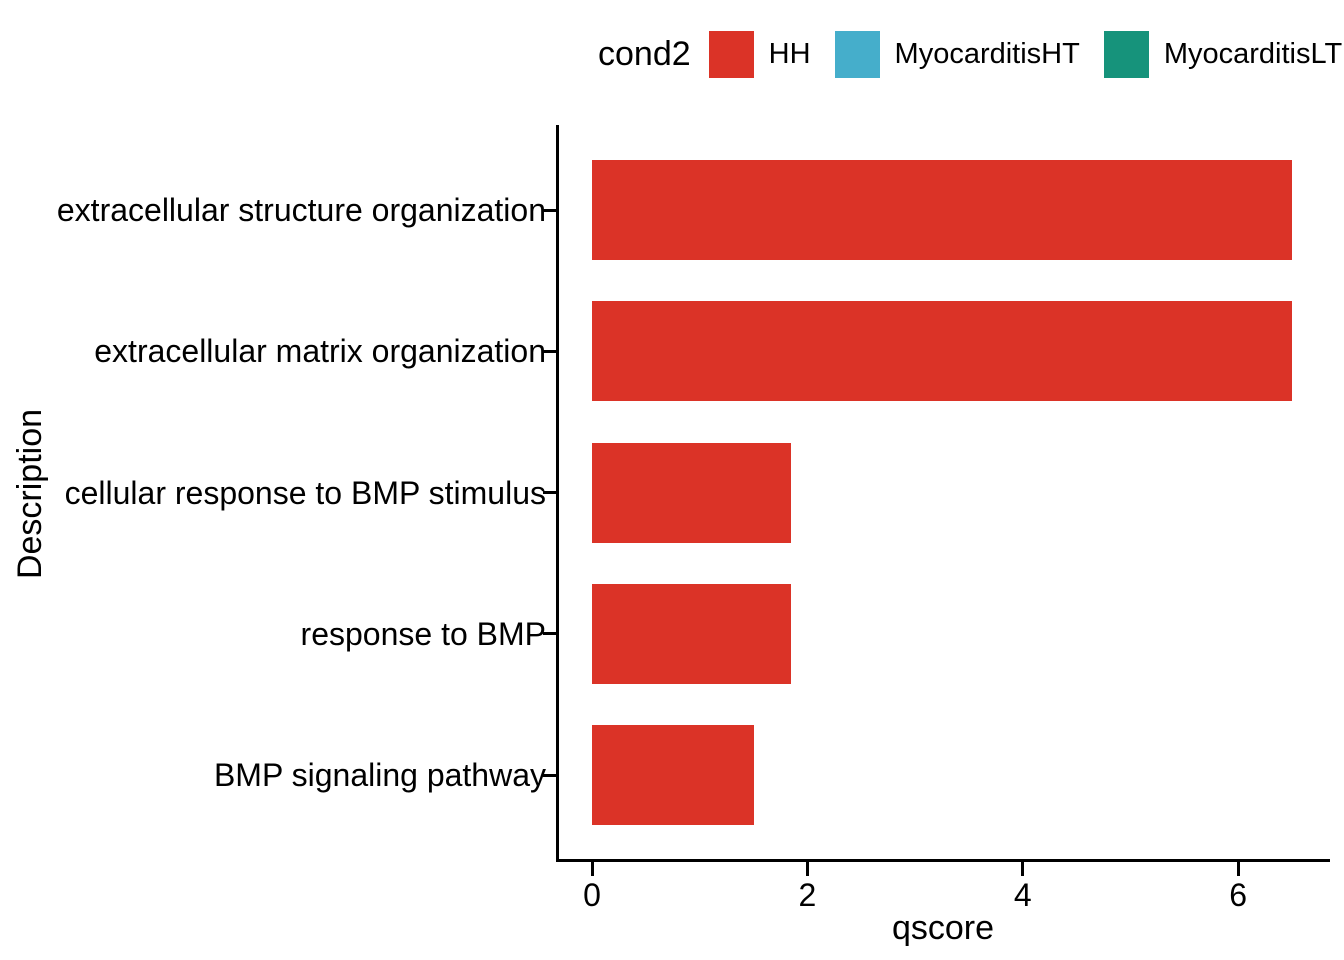 The height and width of the screenshot is (960, 1344). I want to click on y-category-label: extracellular structure organization, so click(301, 210).